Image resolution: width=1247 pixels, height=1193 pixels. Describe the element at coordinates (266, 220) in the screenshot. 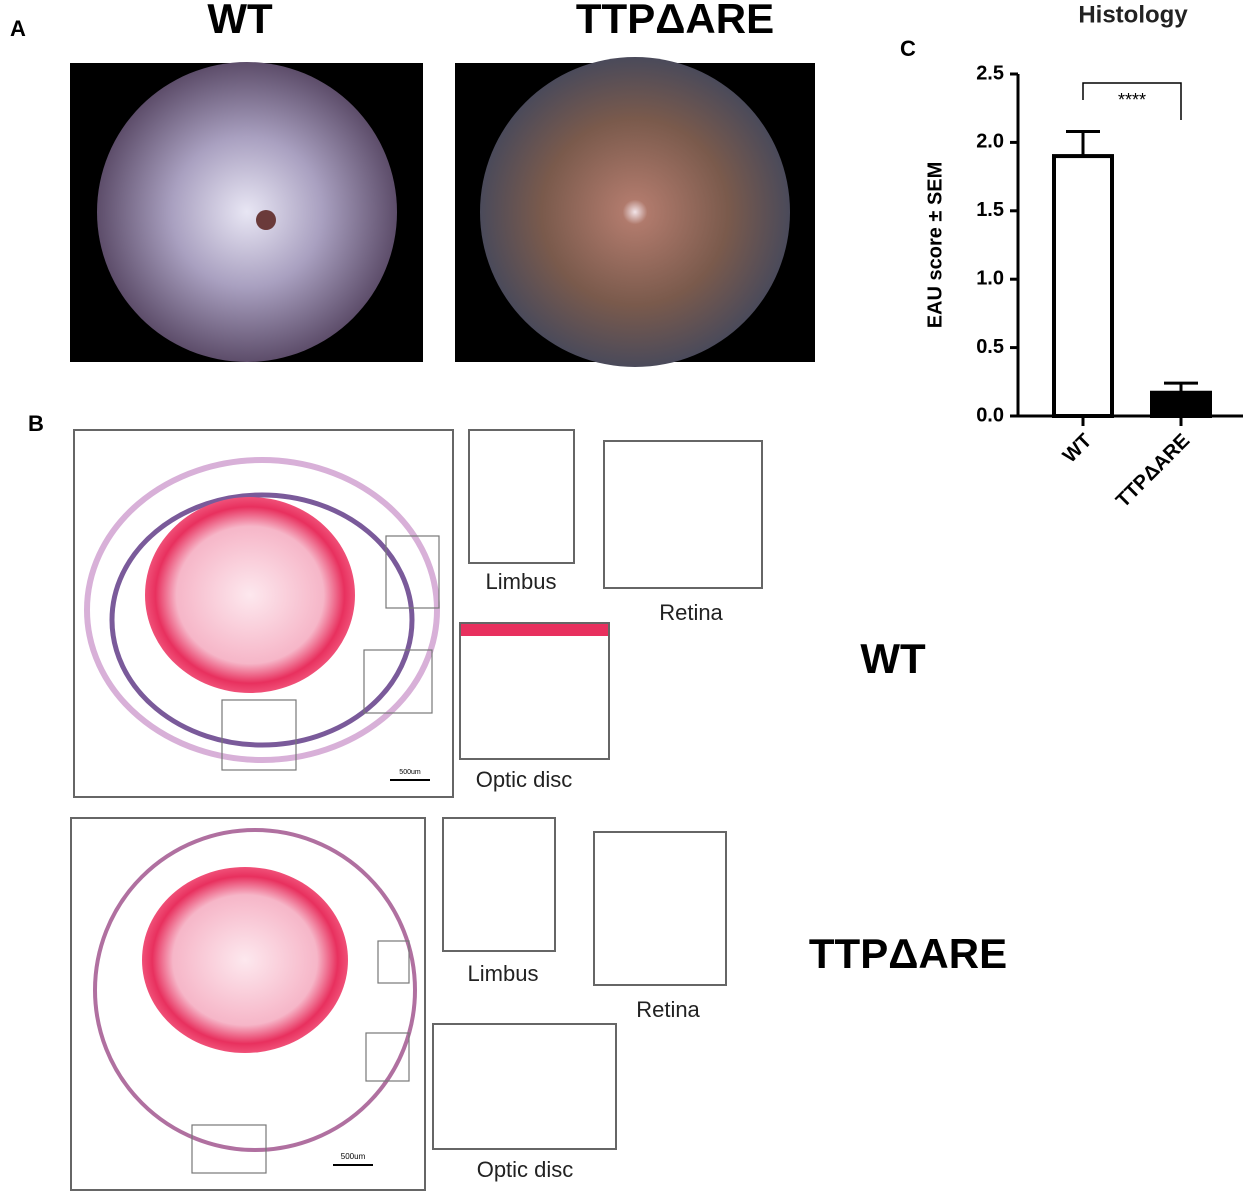

I see `optic-disc` at that location.